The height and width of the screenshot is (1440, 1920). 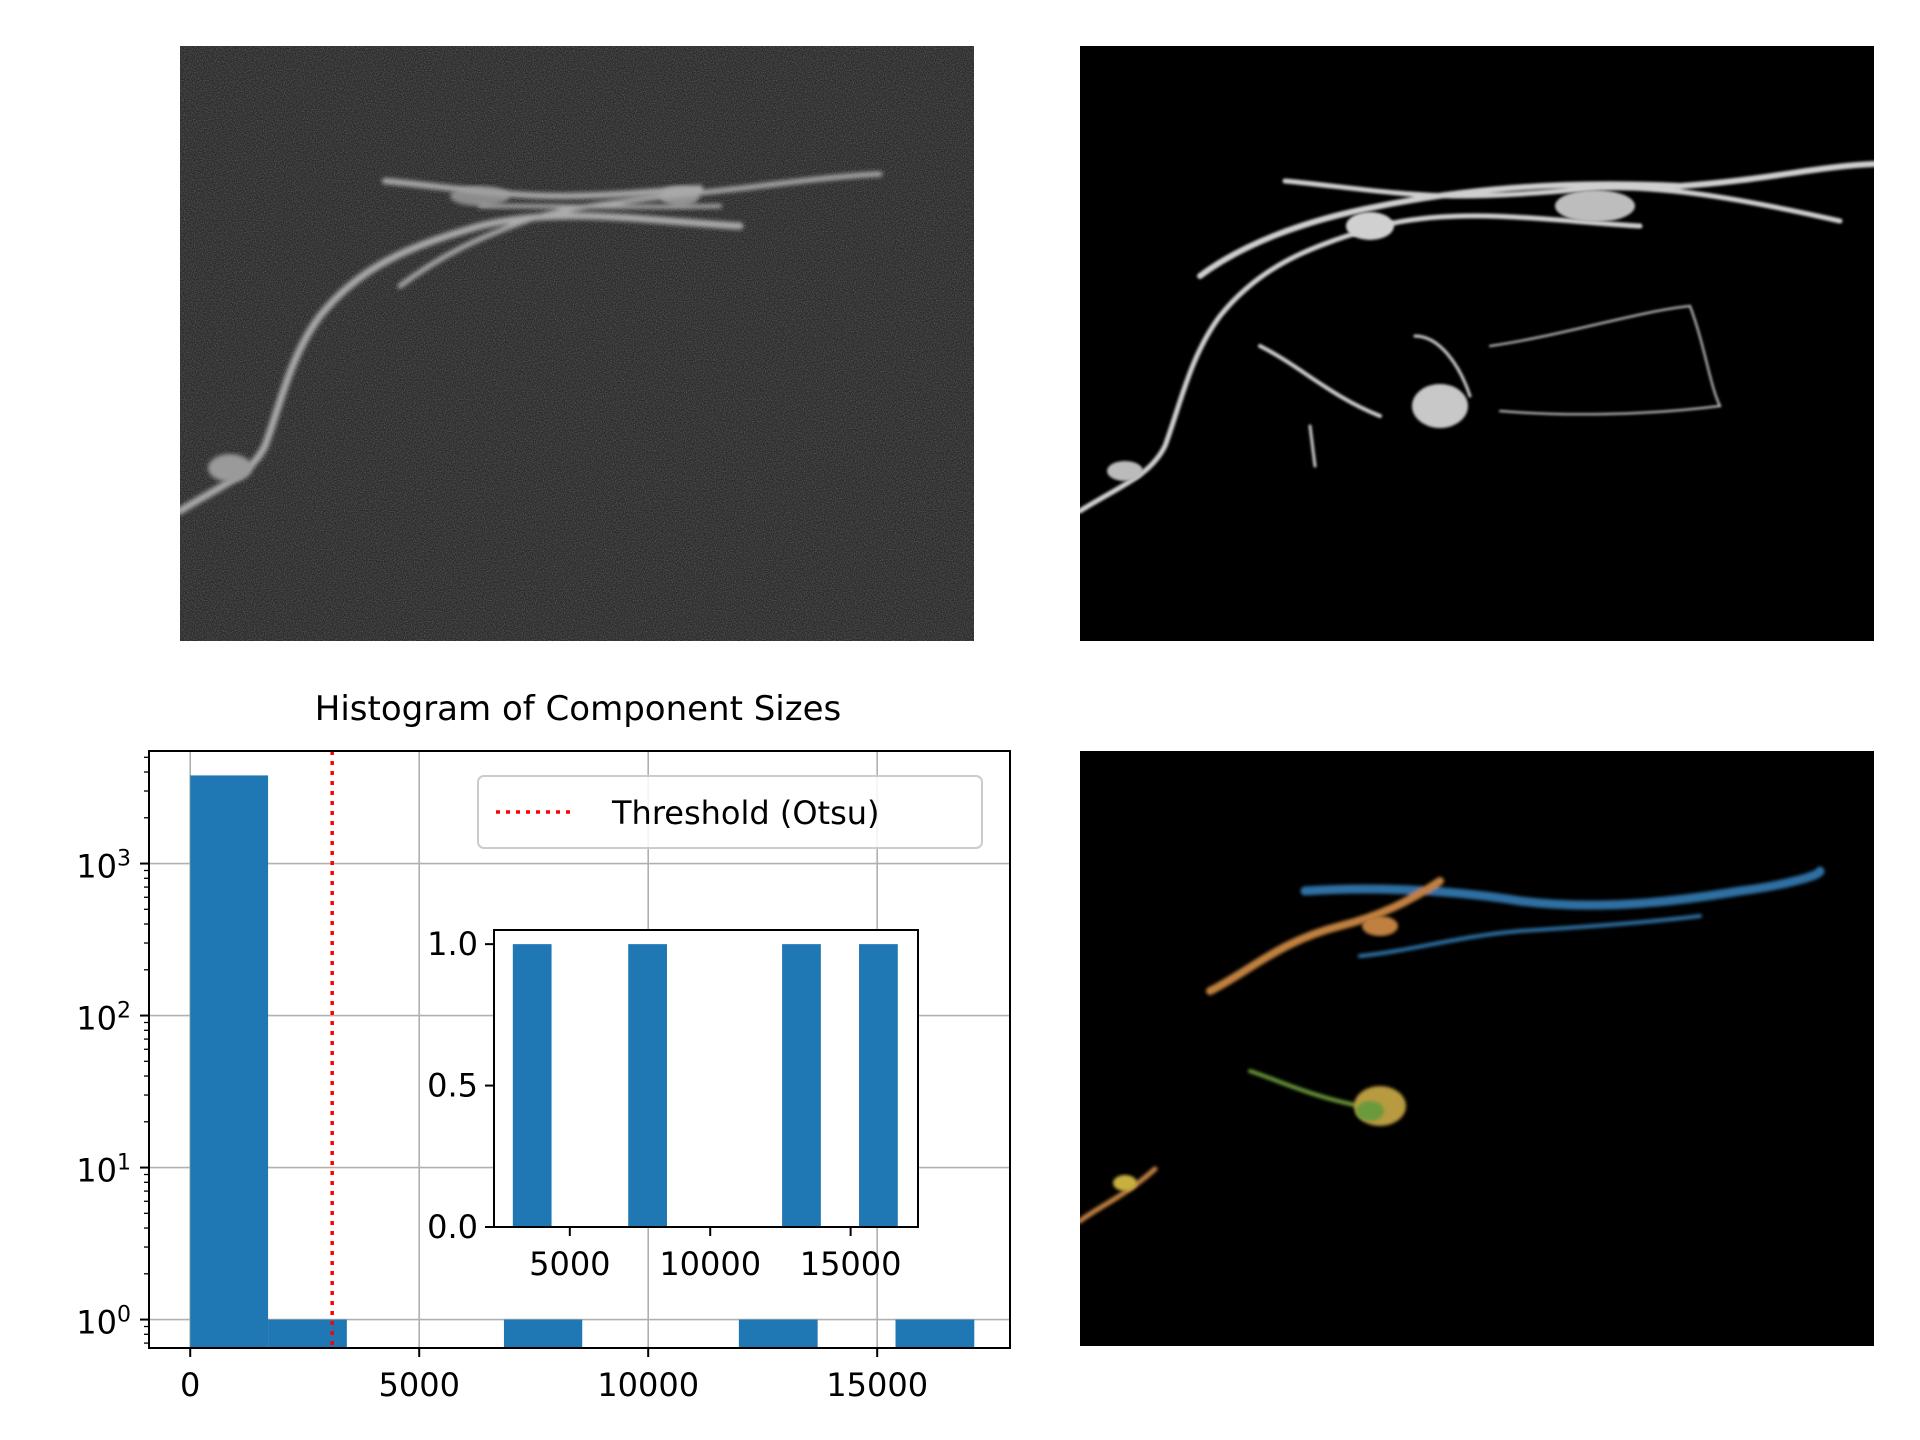 I want to click on x-tick-label: 0, so click(x=190, y=1385).